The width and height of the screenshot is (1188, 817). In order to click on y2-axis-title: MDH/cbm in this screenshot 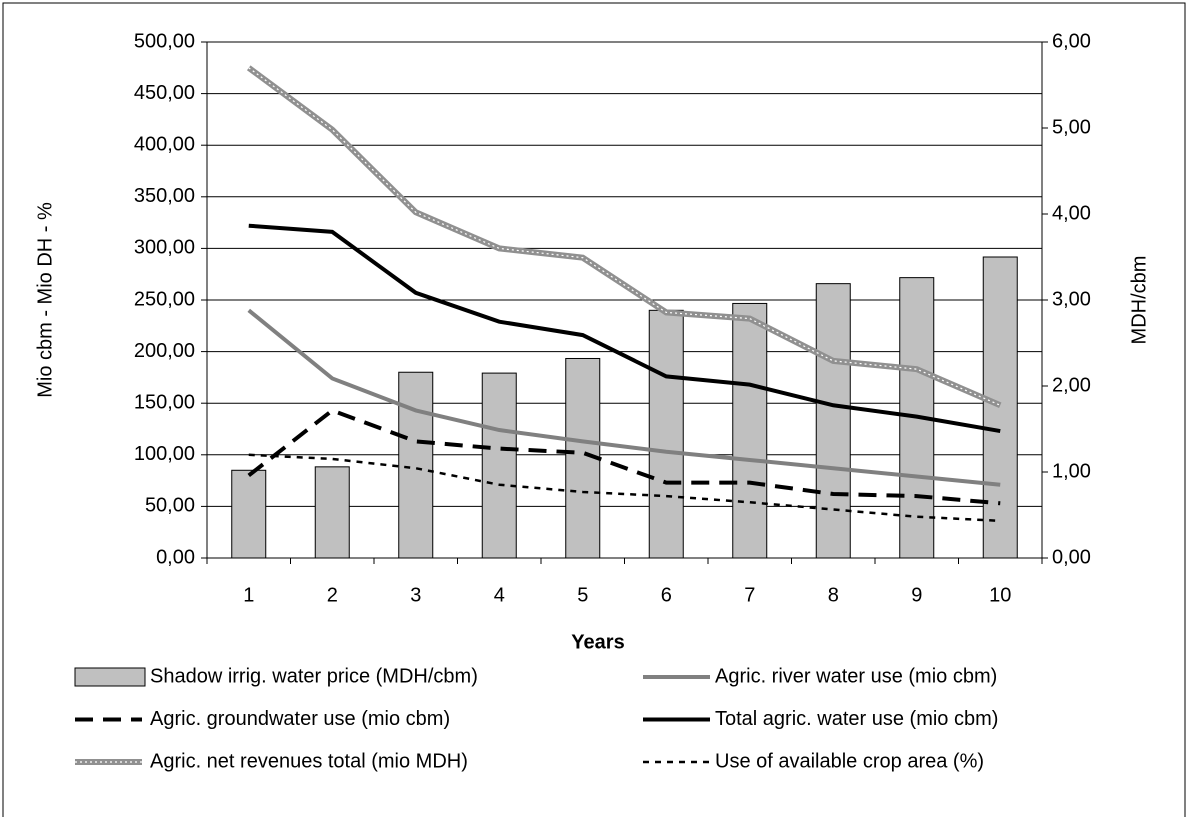, I will do `click(1139, 300)`.